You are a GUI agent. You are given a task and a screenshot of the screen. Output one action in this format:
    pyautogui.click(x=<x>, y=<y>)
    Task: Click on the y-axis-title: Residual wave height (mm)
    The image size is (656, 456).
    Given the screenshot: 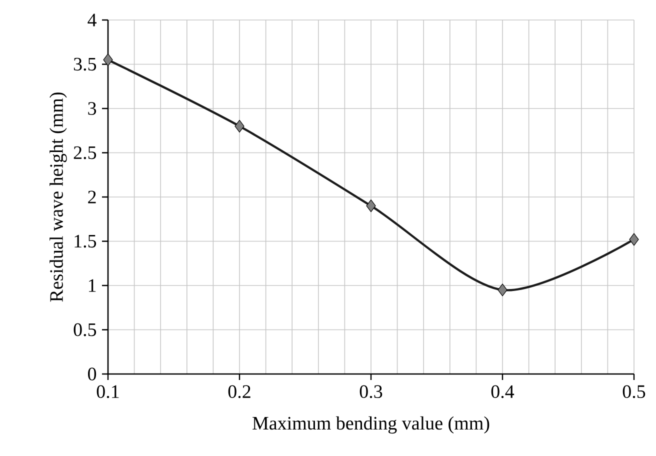 What is the action you would take?
    pyautogui.click(x=58, y=197)
    